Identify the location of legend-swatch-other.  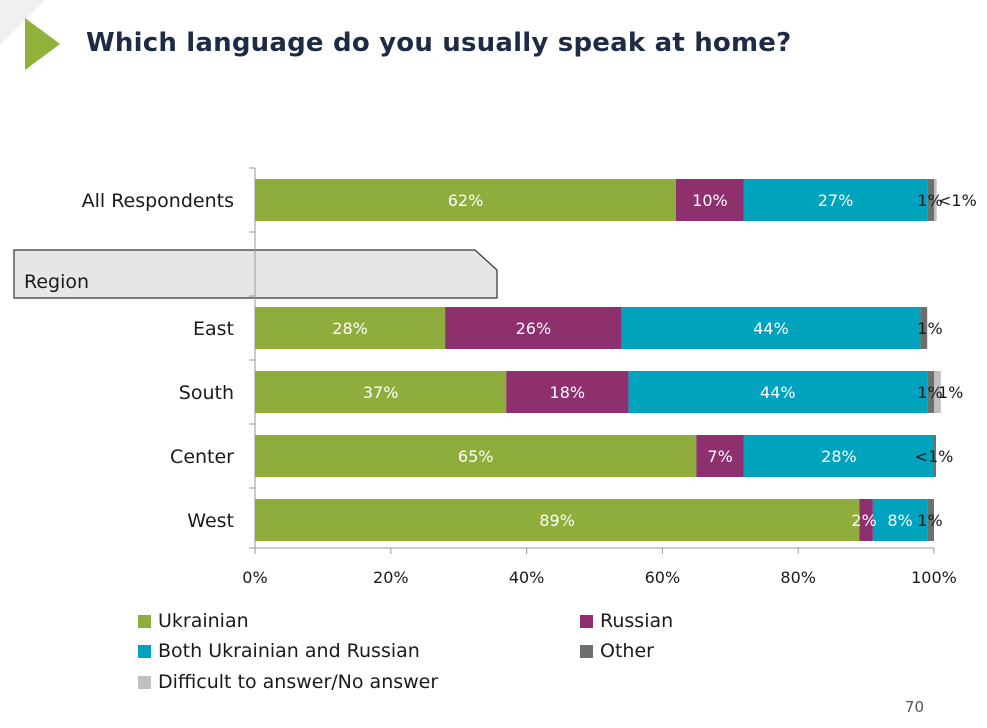
(586, 651).